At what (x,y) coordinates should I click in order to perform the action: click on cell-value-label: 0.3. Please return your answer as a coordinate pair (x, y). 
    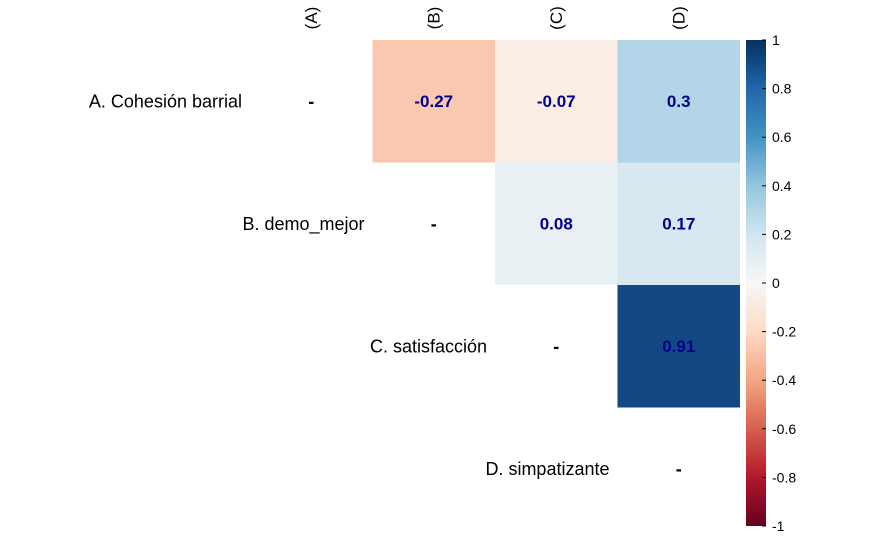
    Looking at the image, I should click on (679, 101).